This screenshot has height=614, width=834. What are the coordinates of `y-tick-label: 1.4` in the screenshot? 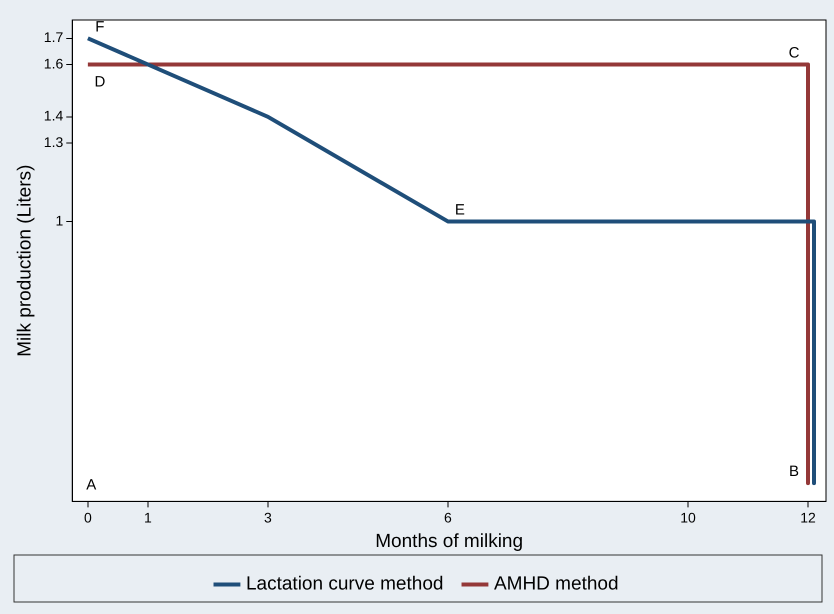 It's located at (54, 116).